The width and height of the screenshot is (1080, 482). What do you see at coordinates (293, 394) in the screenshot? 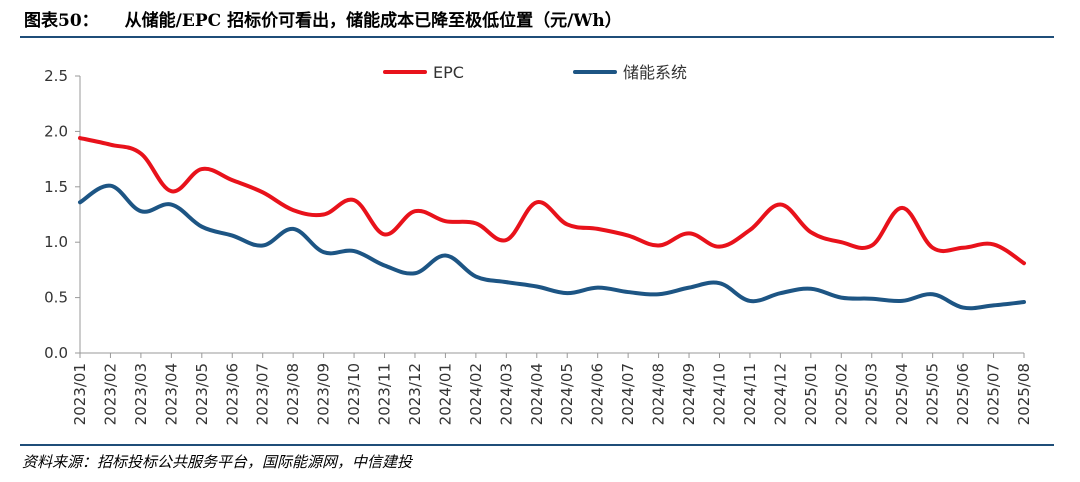
I see `x-tick-label: 2023/08` at bounding box center [293, 394].